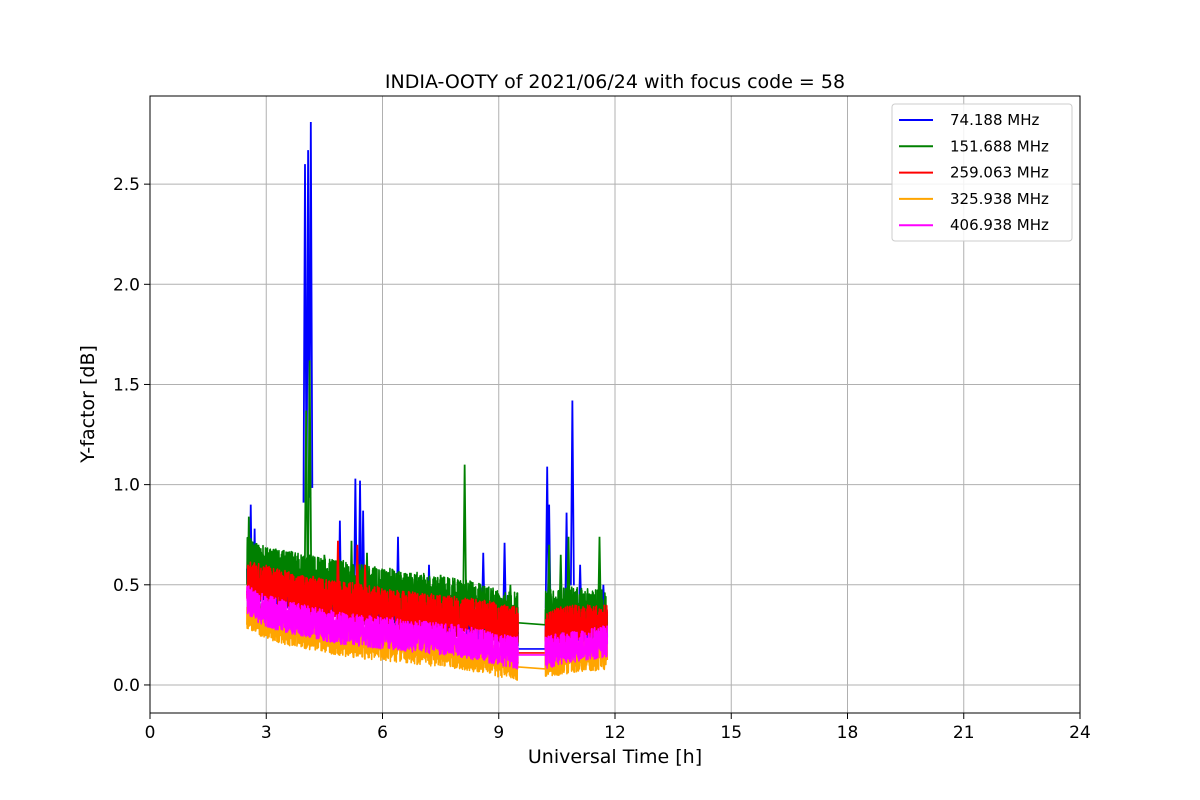  I want to click on y-tick-label: 1.5, so click(126, 385).